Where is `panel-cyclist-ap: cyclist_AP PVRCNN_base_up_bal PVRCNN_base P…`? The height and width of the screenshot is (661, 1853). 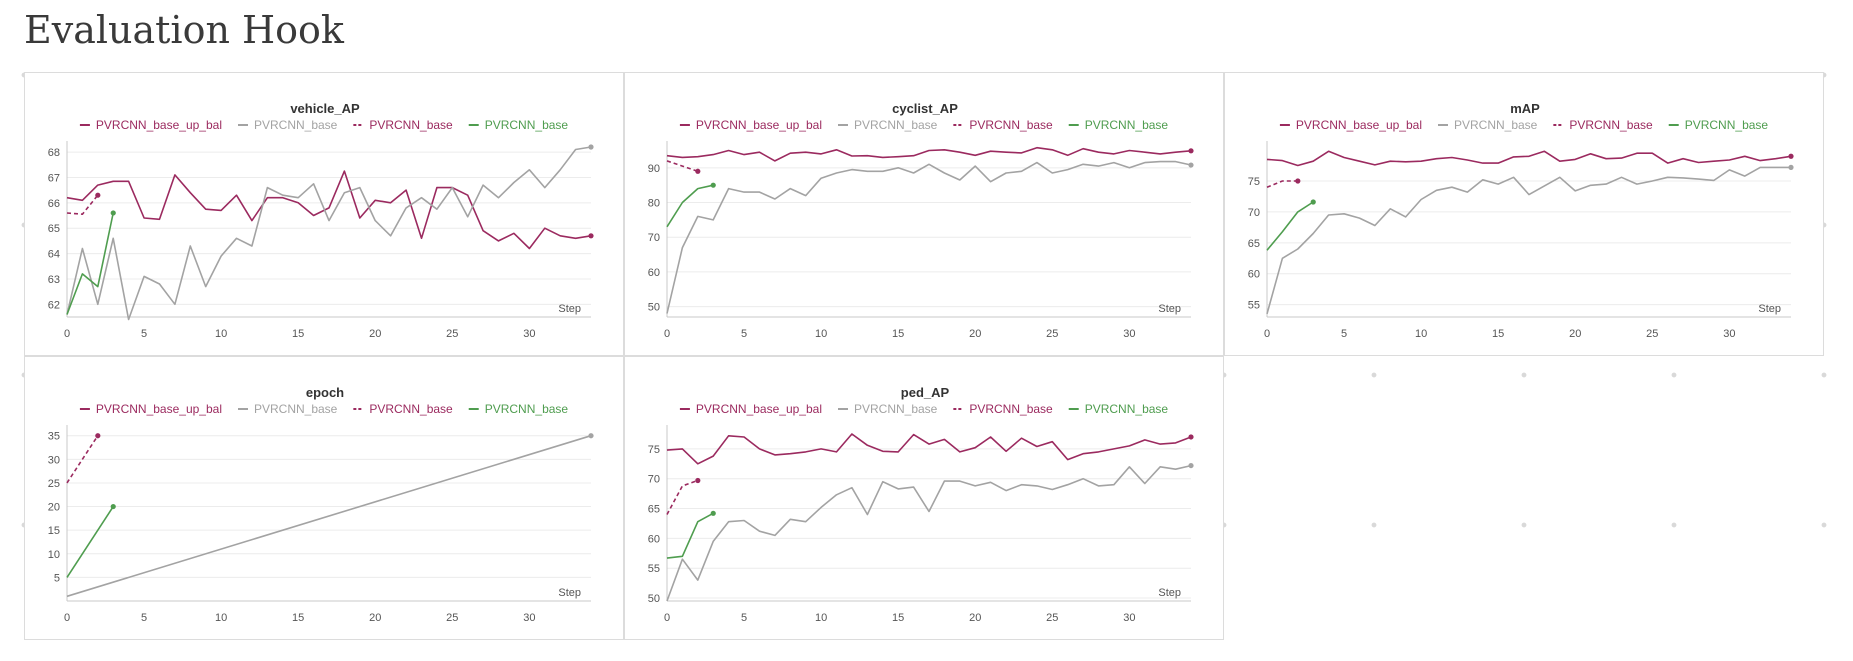
panel-cyclist-ap: cyclist_AP PVRCNN_base_up_bal PVRCNN_base P… is located at coordinates (924, 214).